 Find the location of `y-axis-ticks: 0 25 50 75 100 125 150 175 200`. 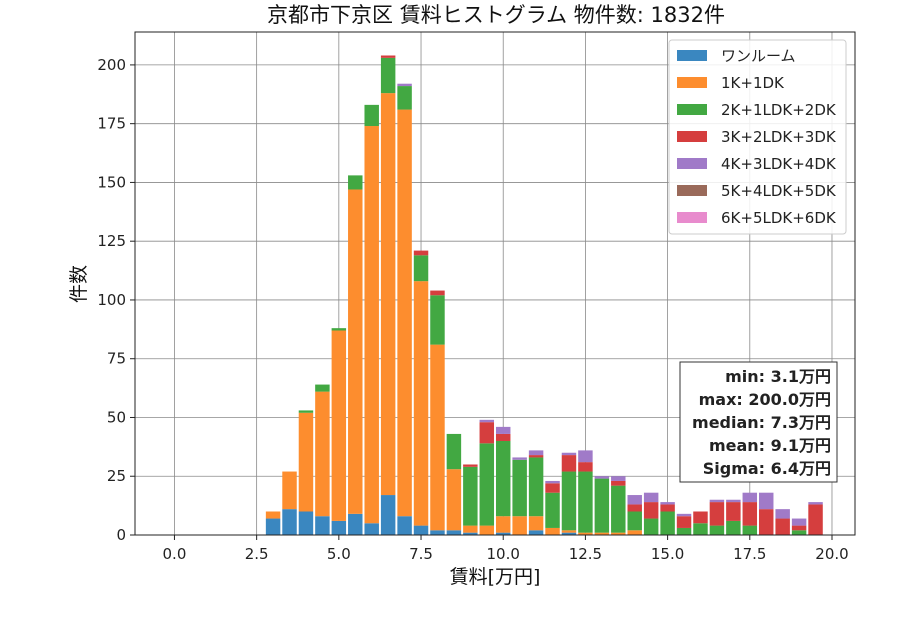

y-axis-ticks: 0 25 50 75 100 125 150 175 200 is located at coordinates (116, 300).